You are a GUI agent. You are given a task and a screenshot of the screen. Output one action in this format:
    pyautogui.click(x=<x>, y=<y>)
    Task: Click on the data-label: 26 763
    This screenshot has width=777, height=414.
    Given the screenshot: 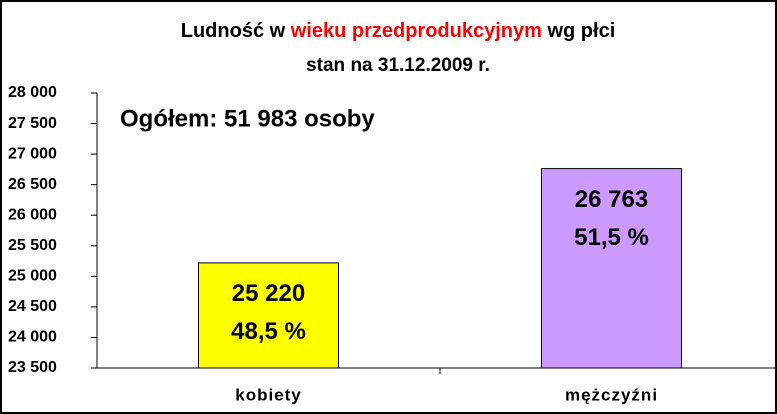 What is the action you would take?
    pyautogui.click(x=611, y=199)
    